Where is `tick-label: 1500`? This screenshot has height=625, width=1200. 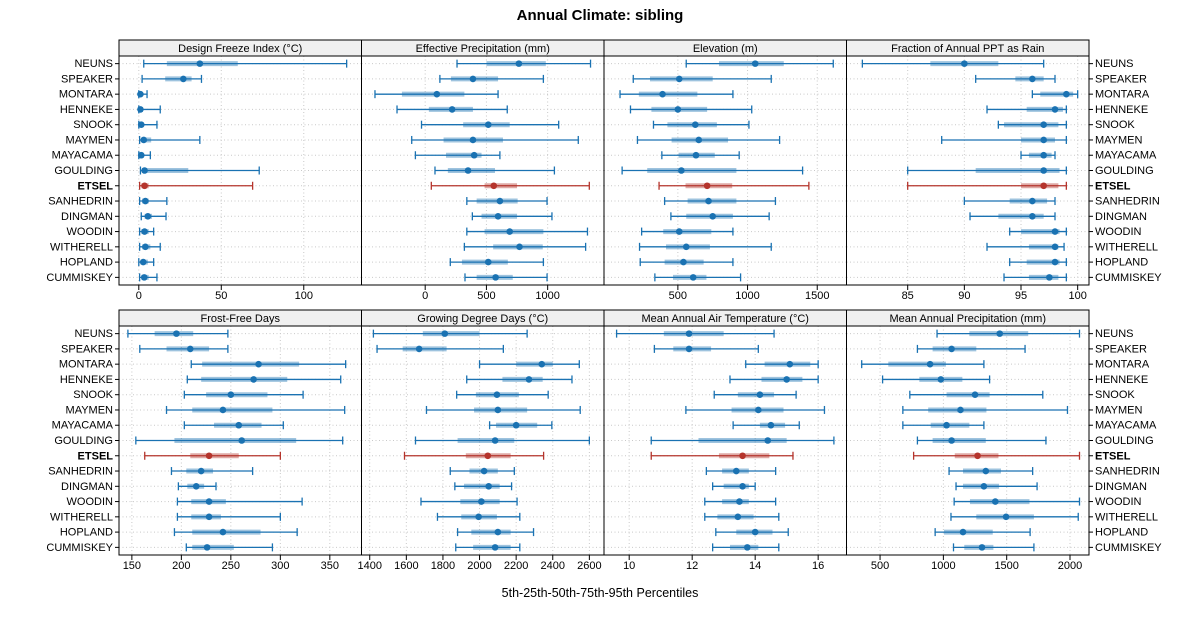 tick-label: 1500 is located at coordinates (1006, 566).